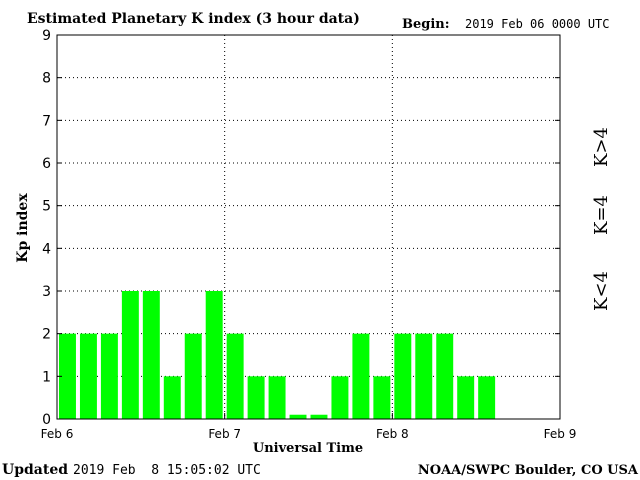 The width and height of the screenshot is (640, 480). I want to click on y-tick-label: 9, so click(46, 36).